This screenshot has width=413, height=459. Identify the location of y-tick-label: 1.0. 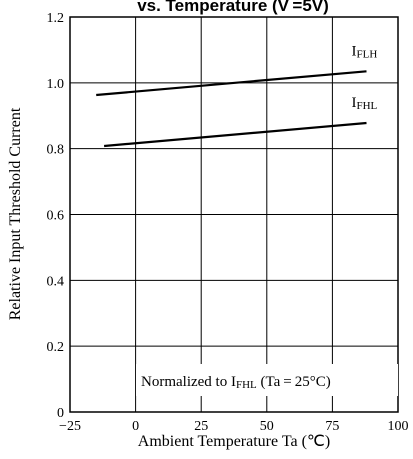
(56, 84).